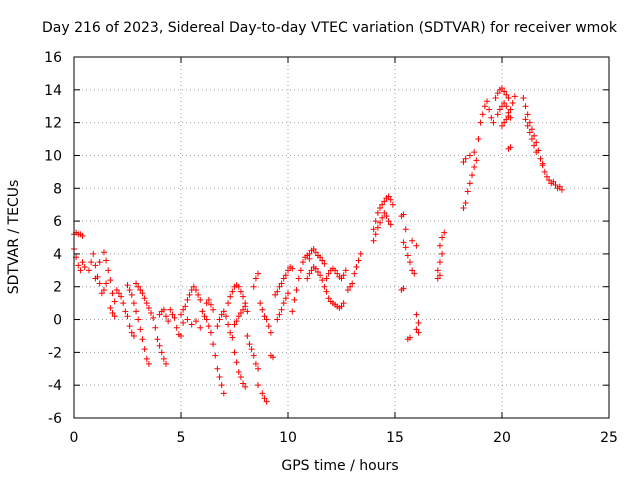 The width and height of the screenshot is (640, 480). I want to click on y-tick-label: 8, so click(57, 189).